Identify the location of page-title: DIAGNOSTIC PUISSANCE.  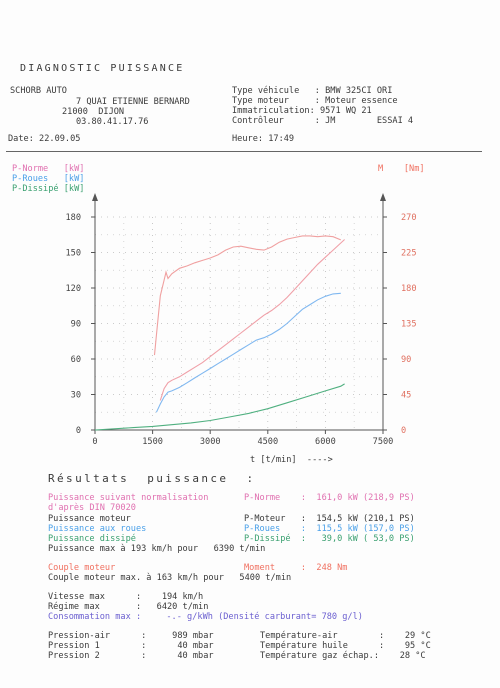
(102, 68).